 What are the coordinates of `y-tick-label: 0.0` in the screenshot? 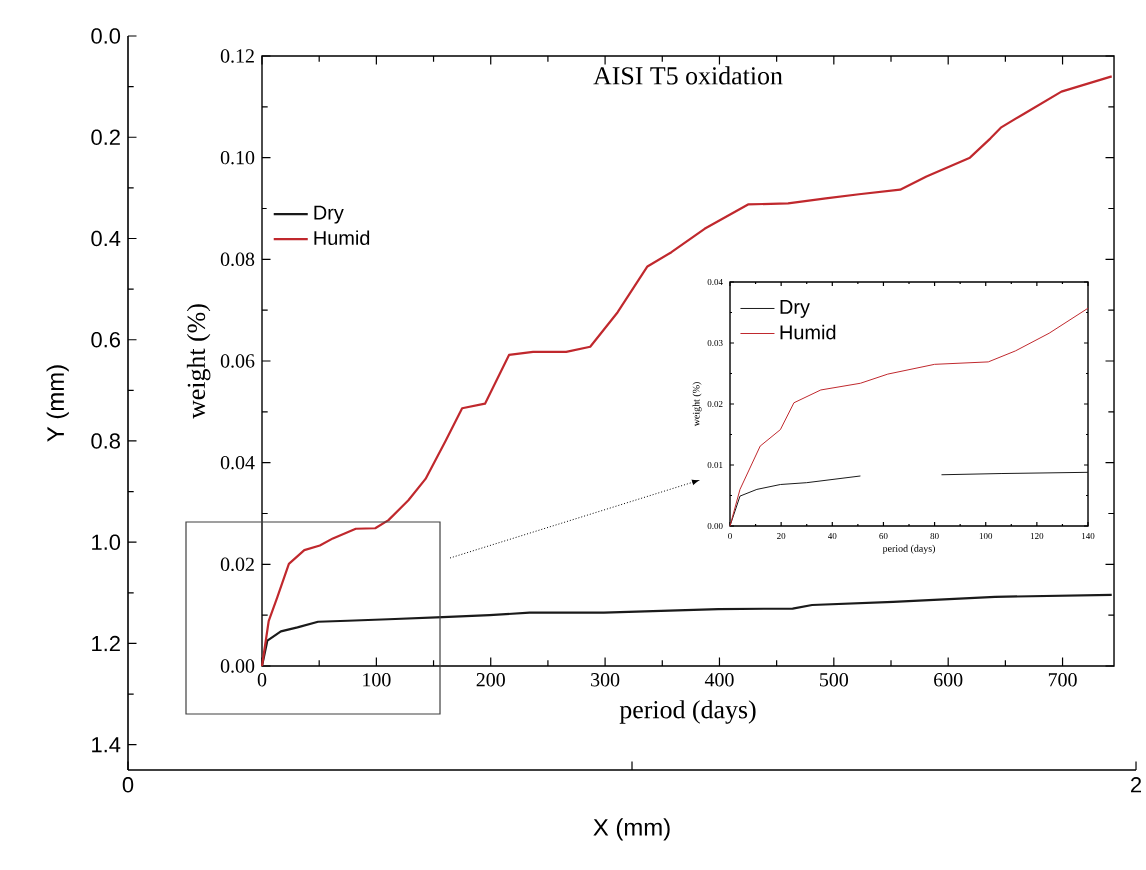 It's located at (106, 36).